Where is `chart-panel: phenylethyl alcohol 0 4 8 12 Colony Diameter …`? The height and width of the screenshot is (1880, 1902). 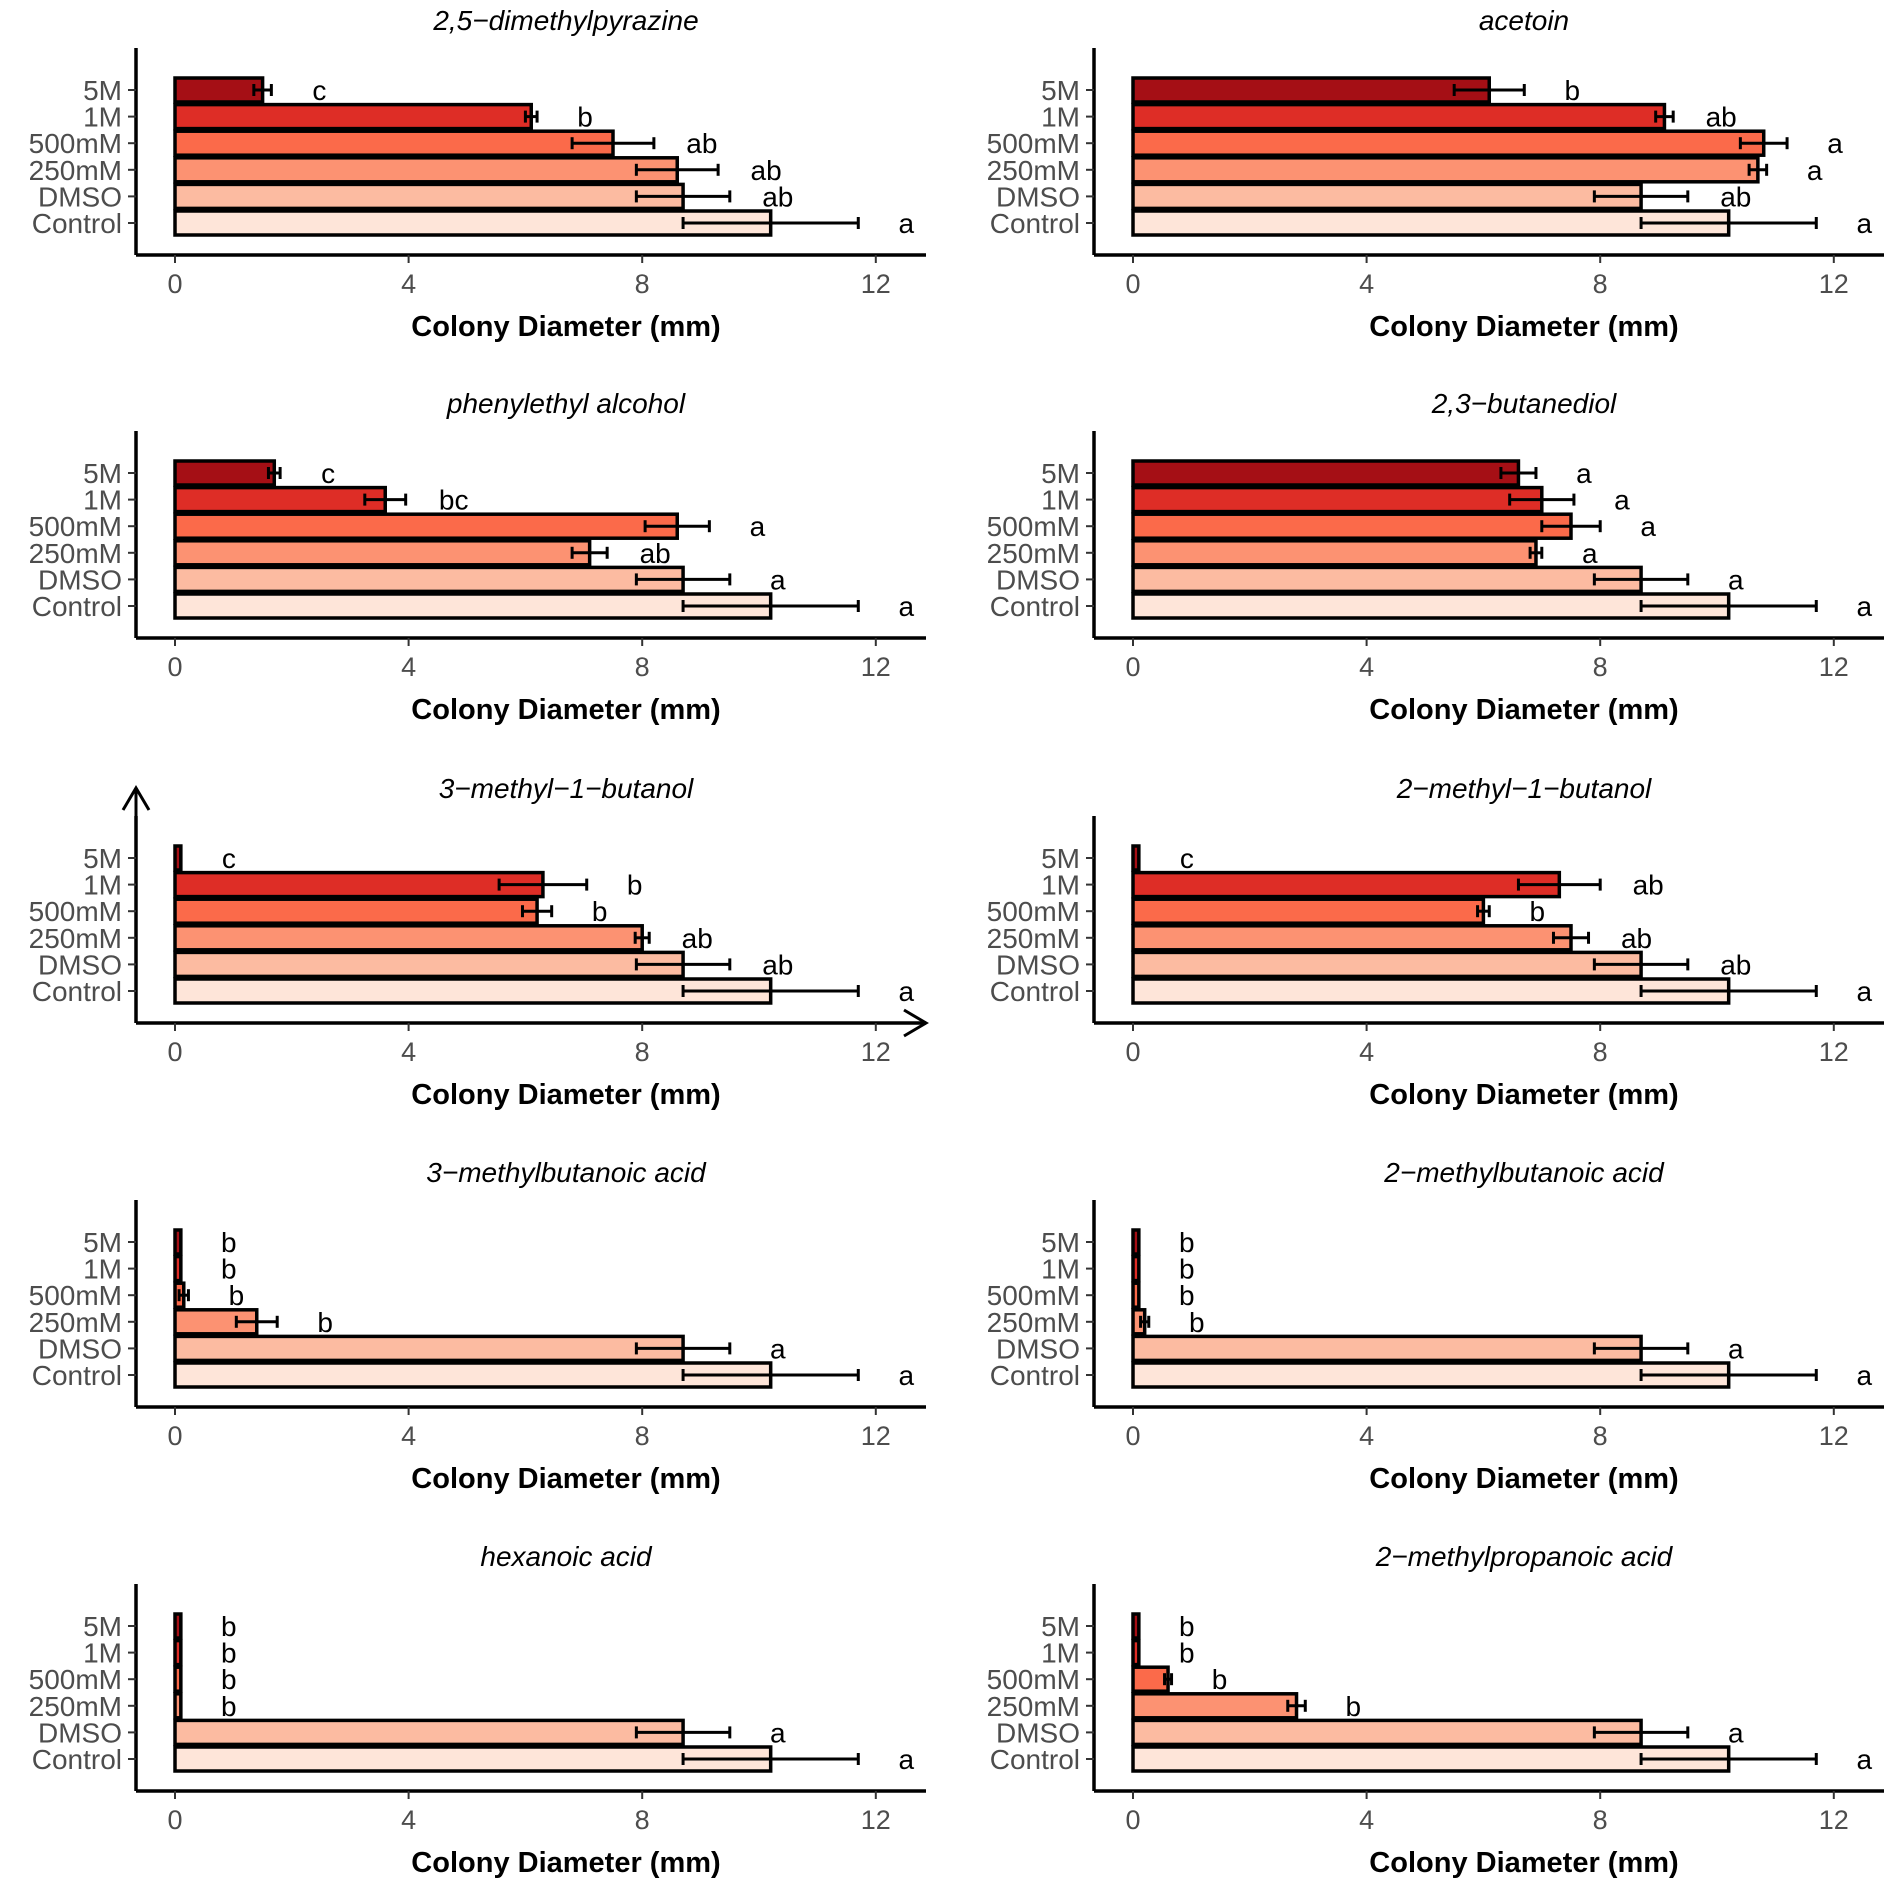
chart-panel: phenylethyl alcohol 0 4 8 12 Colony Diameter … is located at coordinates (477, 557).